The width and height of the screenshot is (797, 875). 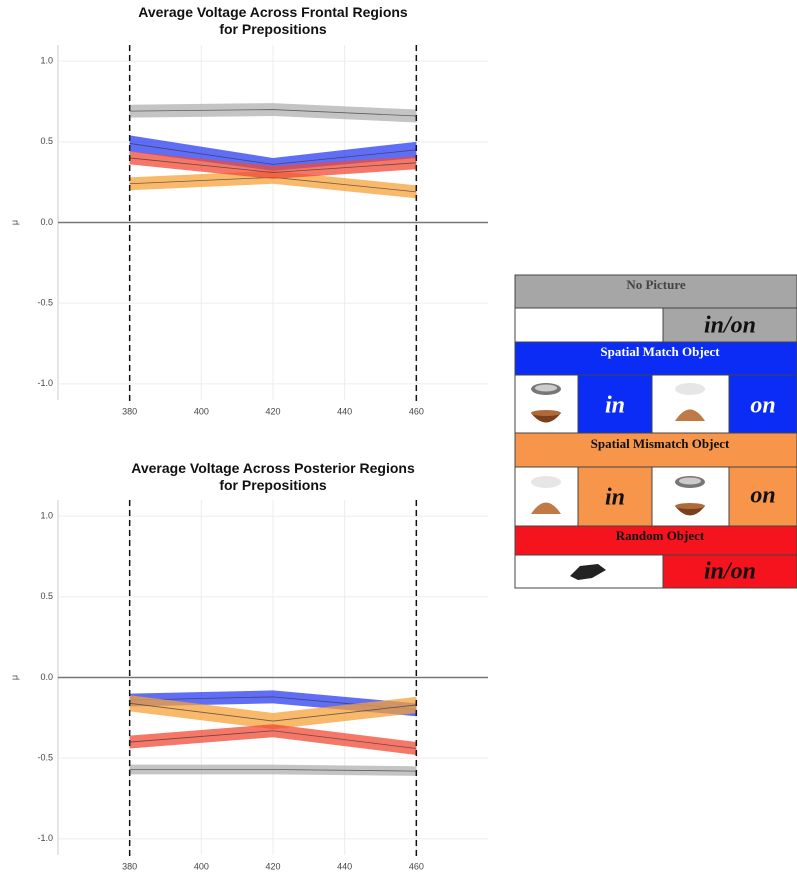 What do you see at coordinates (656, 284) in the screenshot?
I see `legend-header-label: No Picture` at bounding box center [656, 284].